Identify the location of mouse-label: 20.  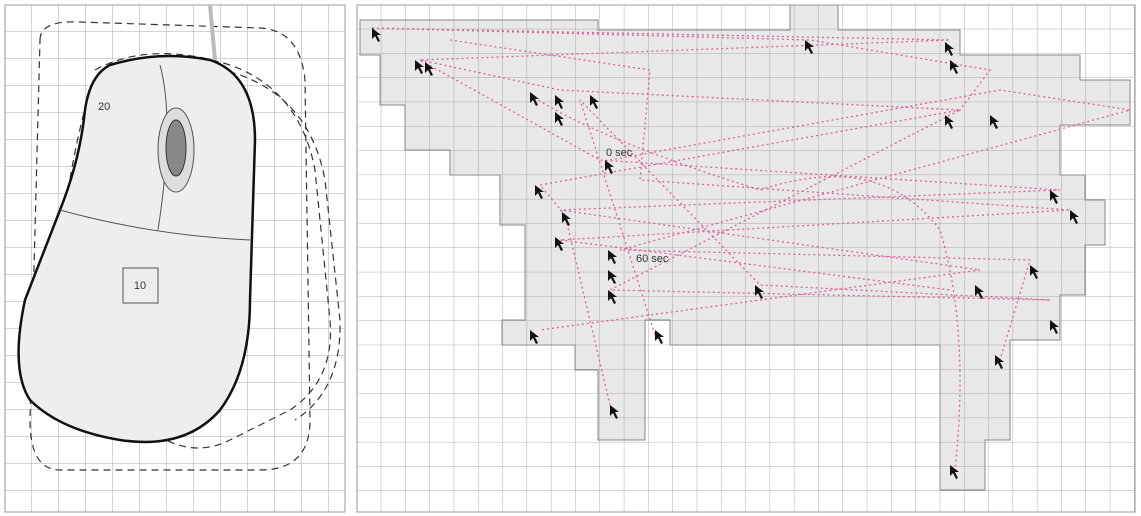
(104, 107).